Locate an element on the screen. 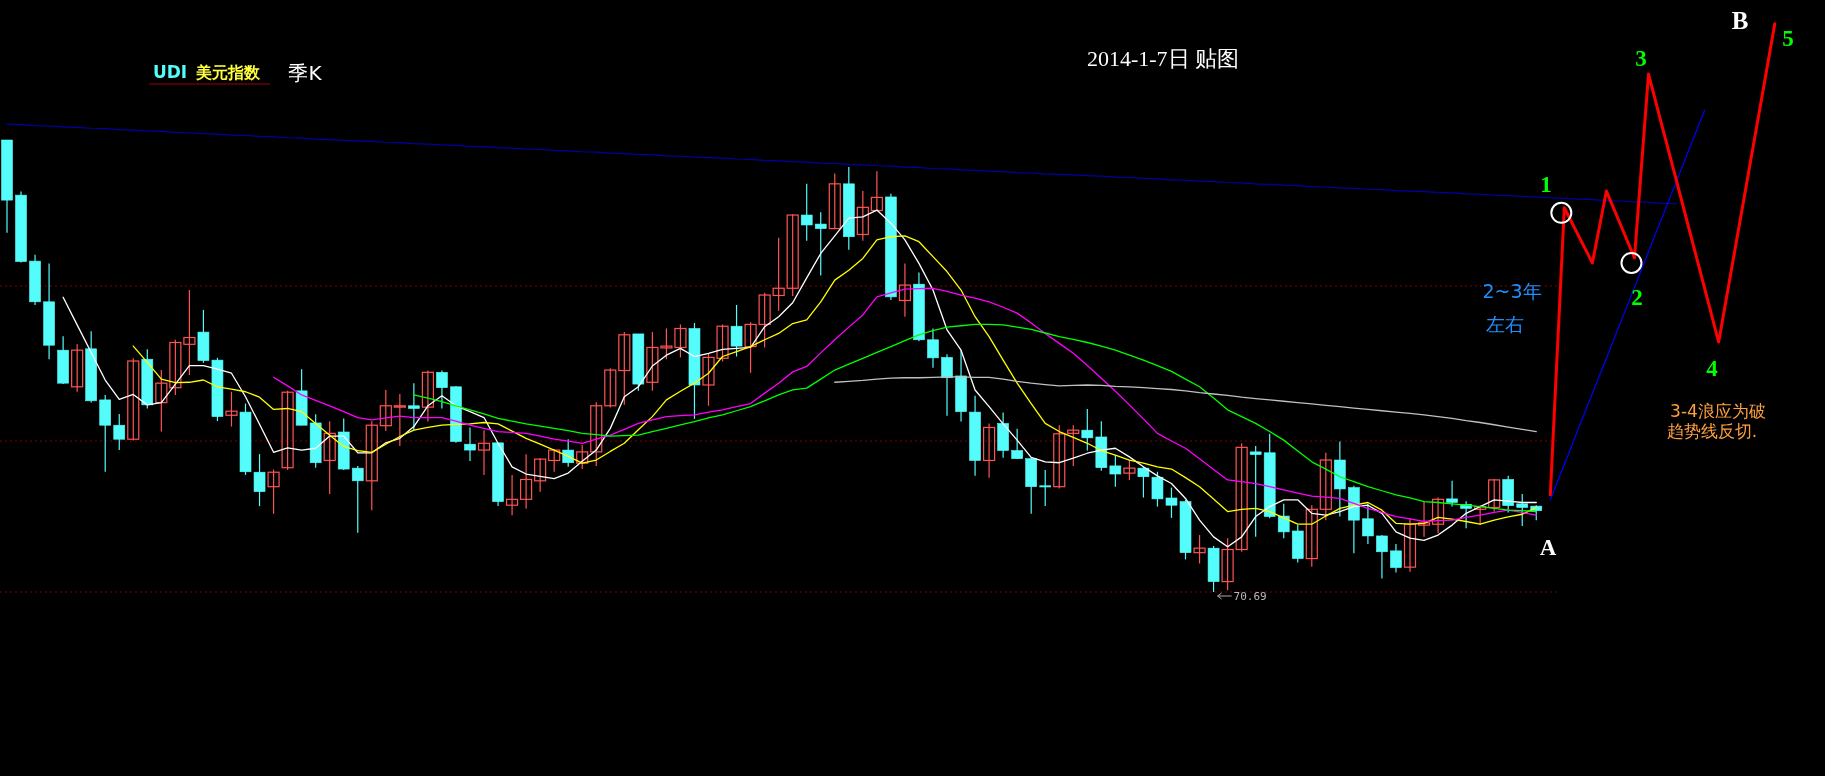 This screenshot has height=776, width=1825. chart-title: 2014-1-7日 贴图 is located at coordinates (1163, 58).